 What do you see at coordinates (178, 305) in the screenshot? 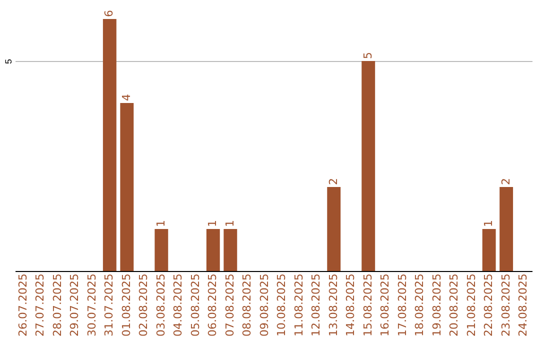
I see `x-tick-label: 04.08.2025` at bounding box center [178, 305].